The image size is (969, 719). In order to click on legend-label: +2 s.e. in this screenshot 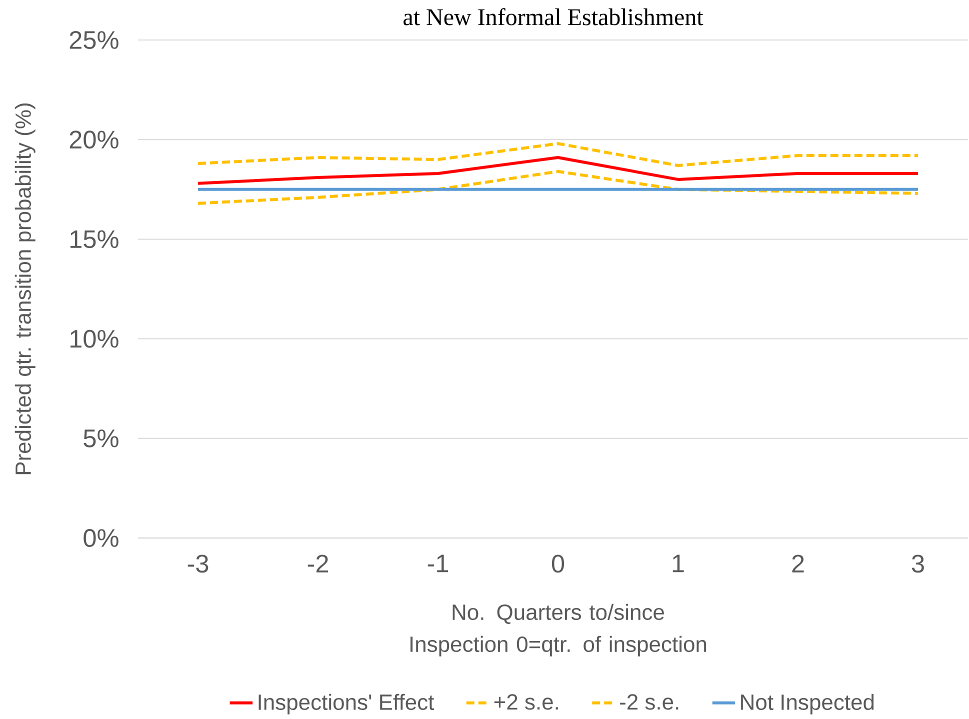, I will do `click(526, 702)`.